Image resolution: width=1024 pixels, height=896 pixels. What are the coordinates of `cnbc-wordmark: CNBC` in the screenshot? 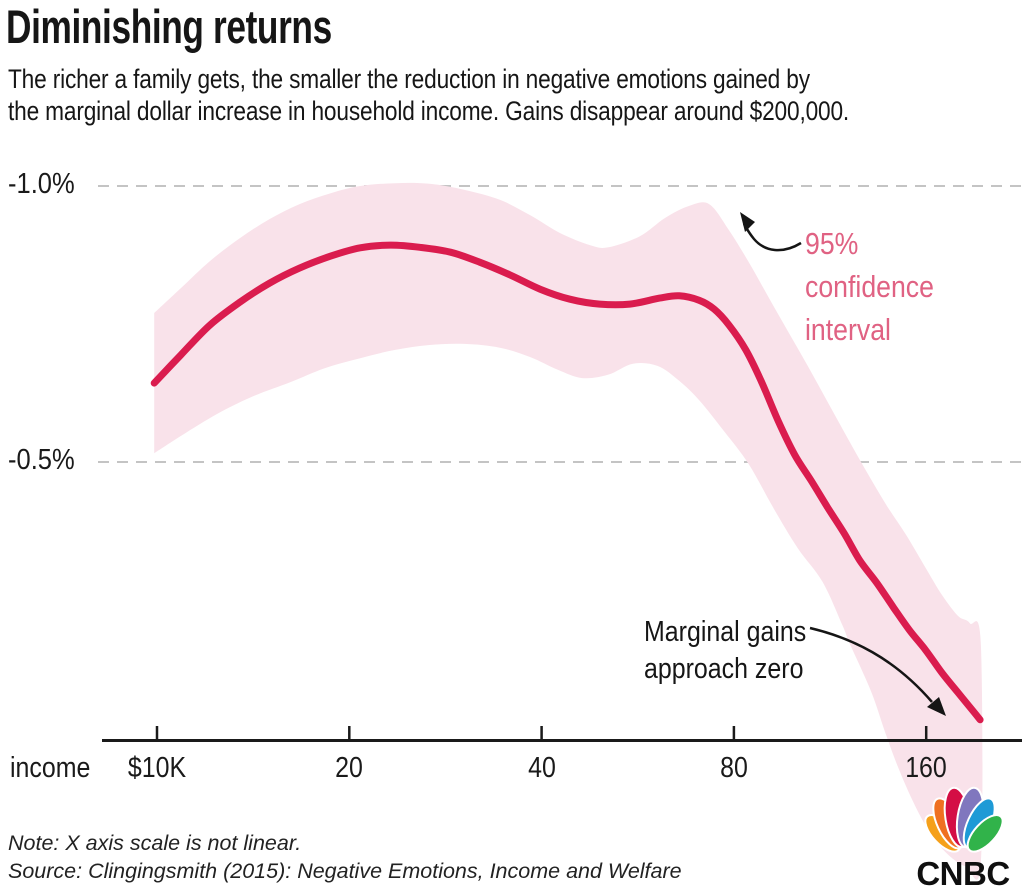 It's located at (963, 873).